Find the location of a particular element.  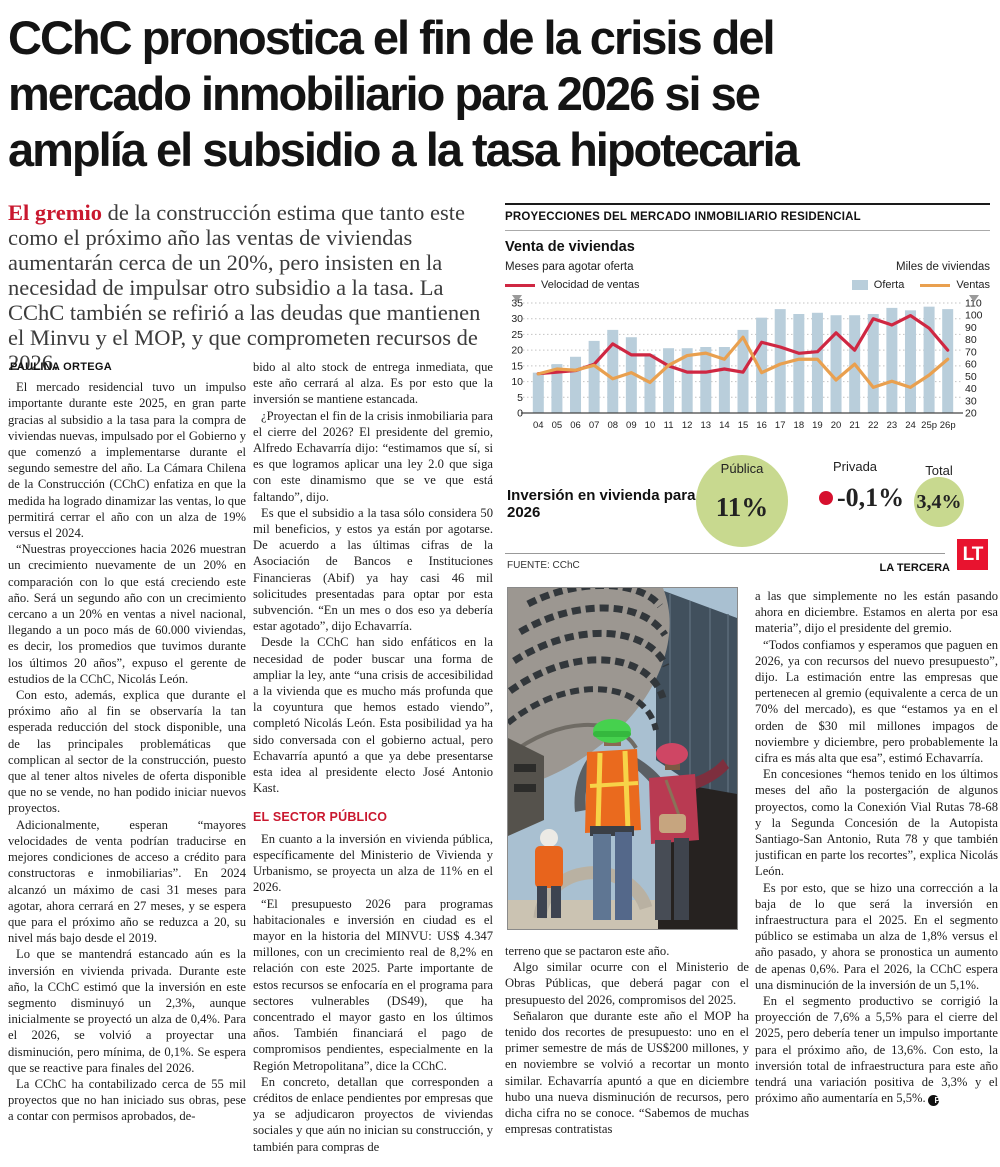

svg-text: 60 is located at coordinates (971, 365).